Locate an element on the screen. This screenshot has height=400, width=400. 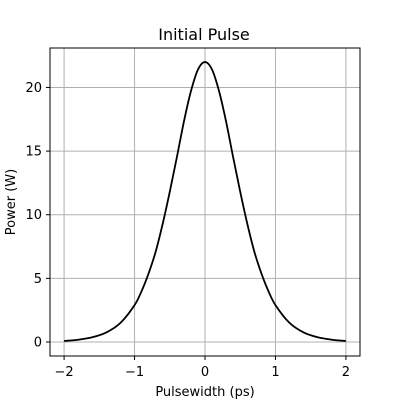
x-tick-label: −1 is located at coordinates (134, 372).